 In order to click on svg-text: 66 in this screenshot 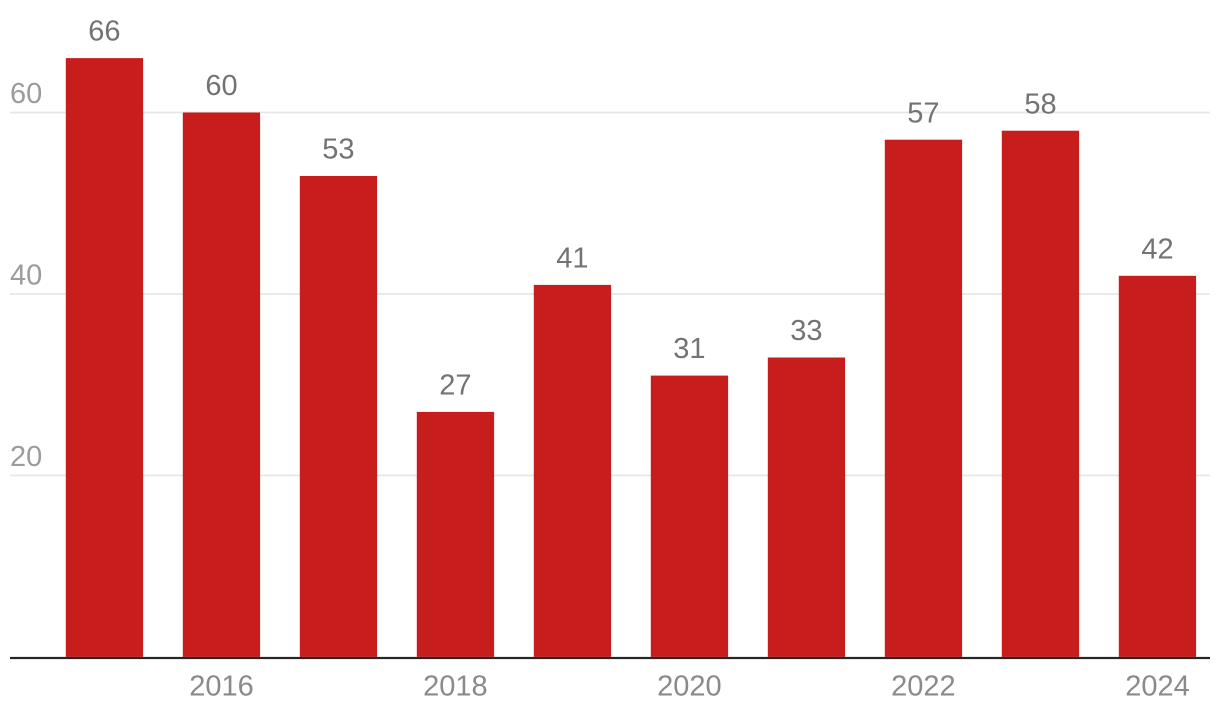, I will do `click(104, 32)`.